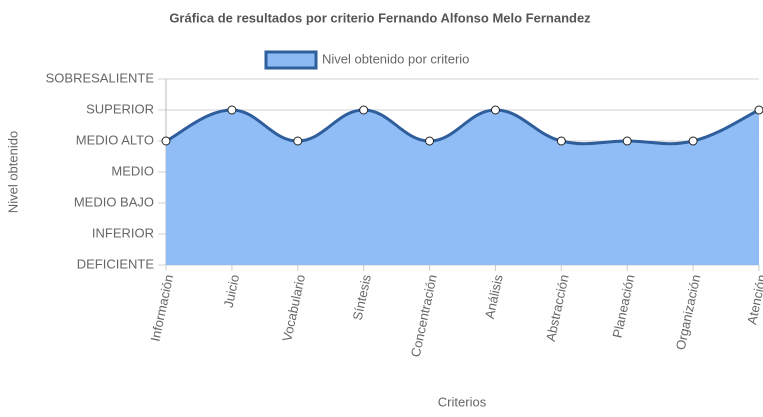 The width and height of the screenshot is (763, 417). I want to click on y-tick-label: INFERIOR, so click(123, 232).